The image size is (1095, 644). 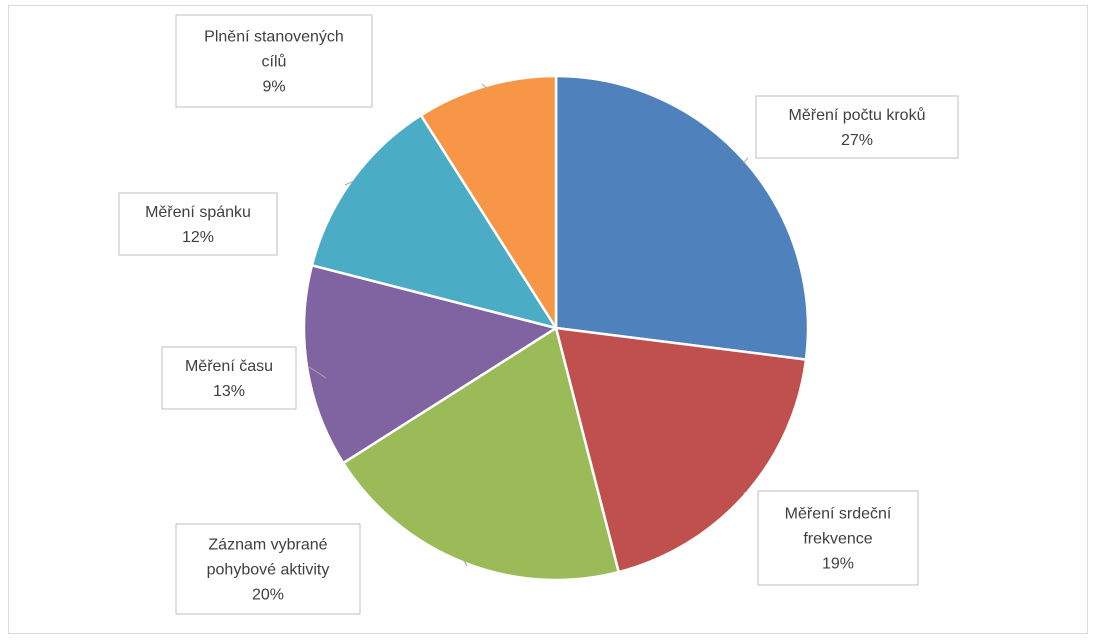 I want to click on slice-mereni-spanku, so click(x=434, y=221).